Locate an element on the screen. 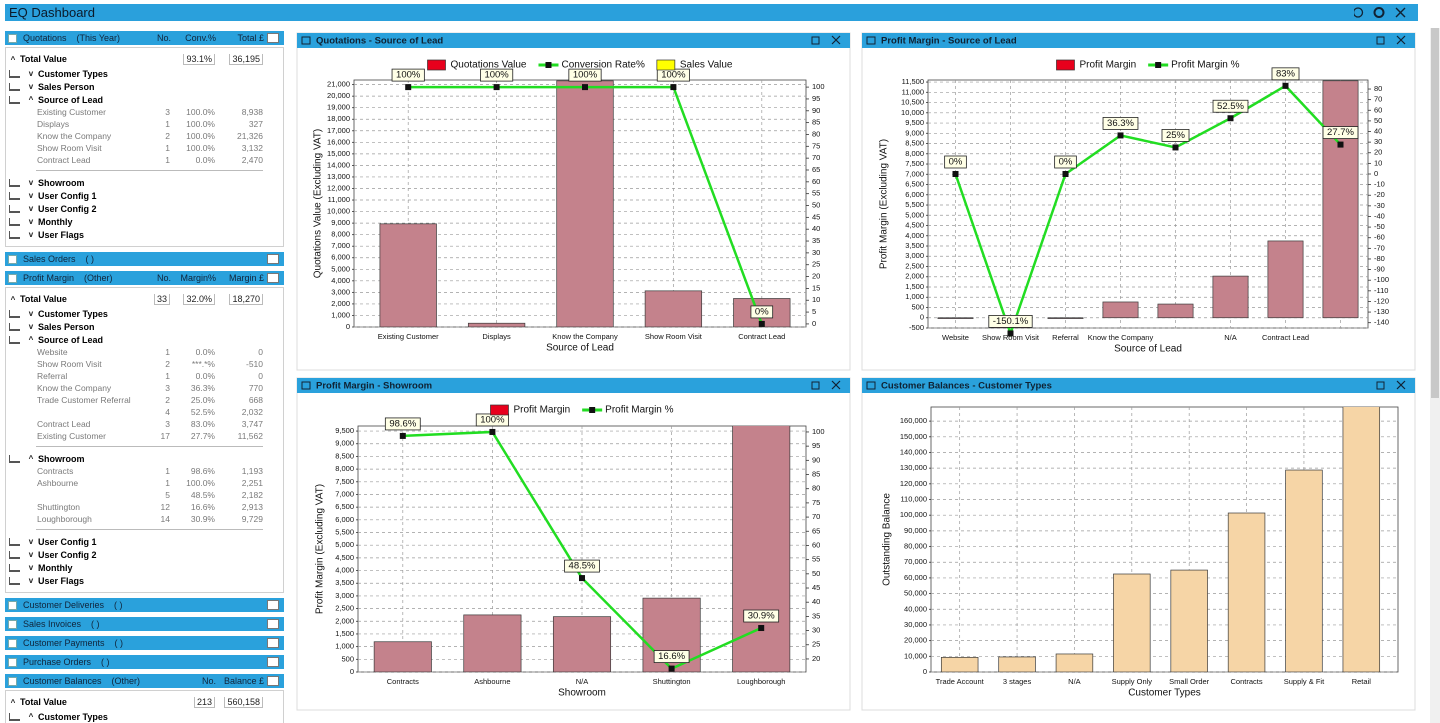  y2-tick-label: 95 is located at coordinates (816, 98).